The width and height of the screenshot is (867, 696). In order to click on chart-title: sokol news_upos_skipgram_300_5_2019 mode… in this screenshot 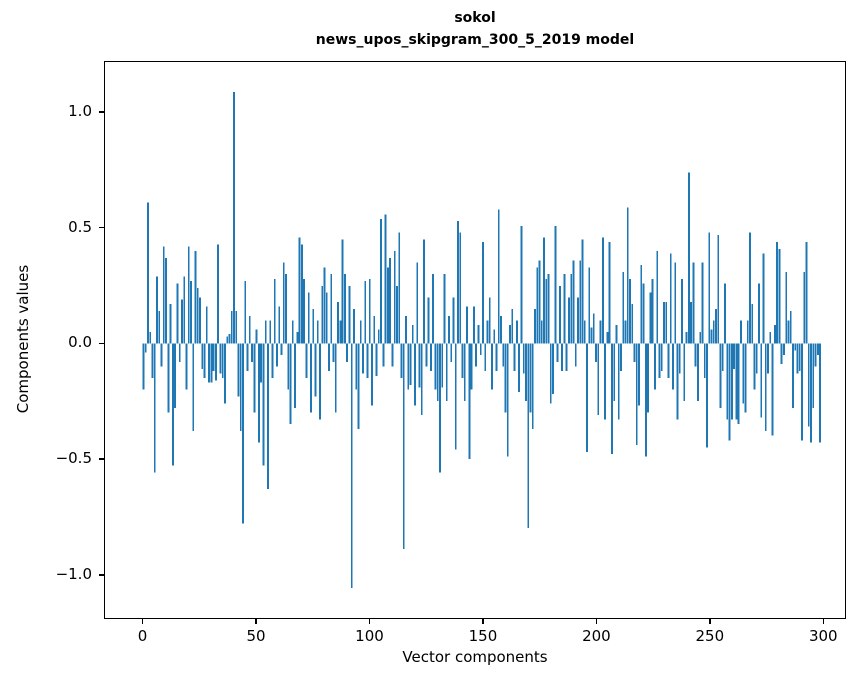, I will do `click(475, 29)`.